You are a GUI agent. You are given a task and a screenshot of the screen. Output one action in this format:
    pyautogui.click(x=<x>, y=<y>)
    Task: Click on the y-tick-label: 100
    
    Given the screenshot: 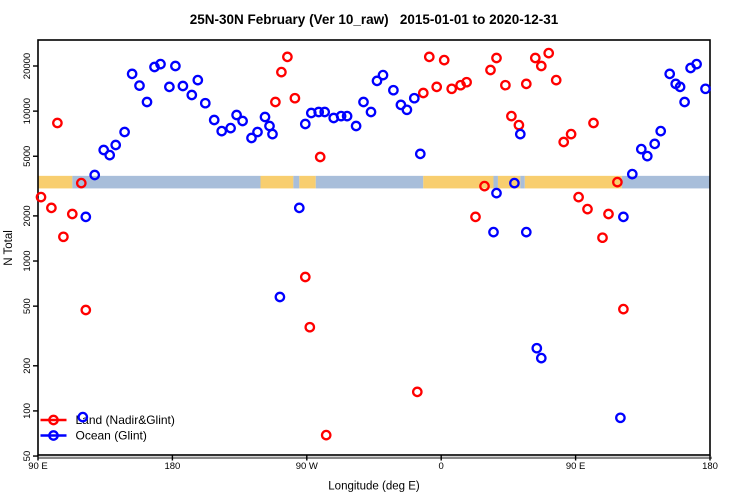 What is the action you would take?
    pyautogui.click(x=27, y=411)
    